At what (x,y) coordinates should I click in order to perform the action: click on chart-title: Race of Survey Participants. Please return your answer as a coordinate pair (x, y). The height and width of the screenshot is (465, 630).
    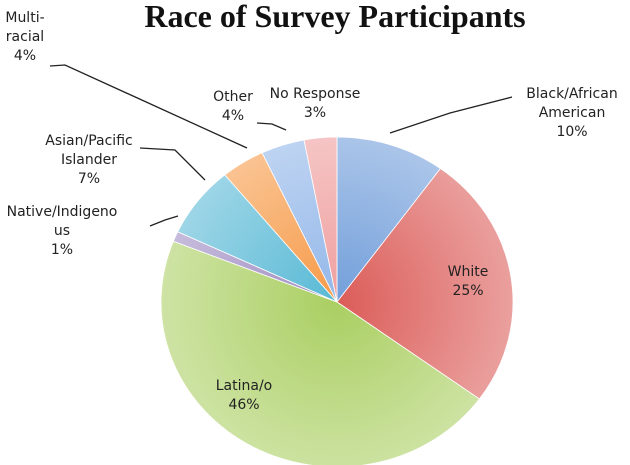
    Looking at the image, I should click on (334, 17).